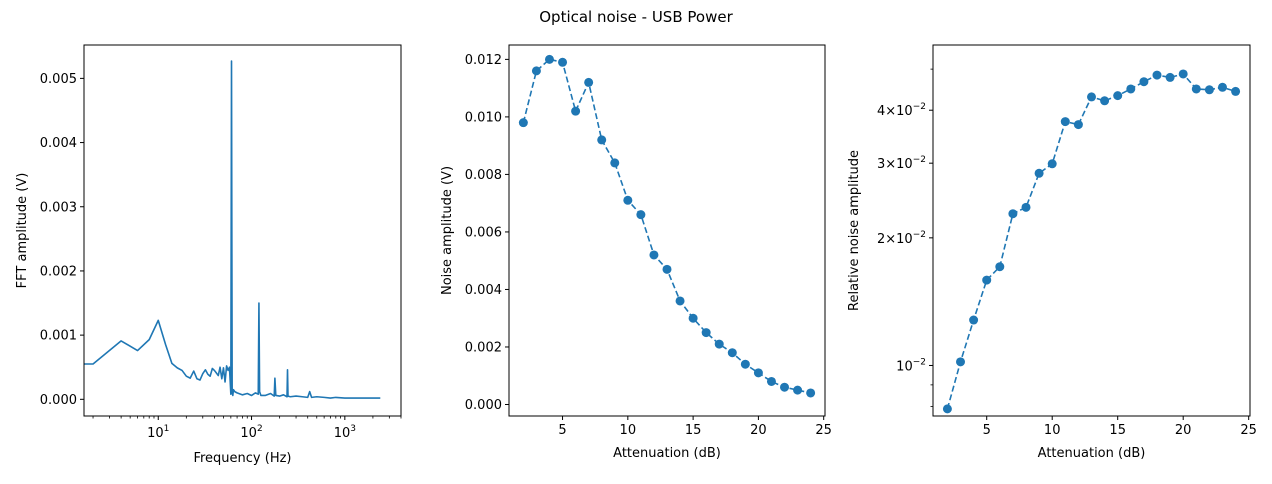 This screenshot has height=484, width=1272. I want to click on figure-title: Optical noise - USB Power, so click(636, 17).